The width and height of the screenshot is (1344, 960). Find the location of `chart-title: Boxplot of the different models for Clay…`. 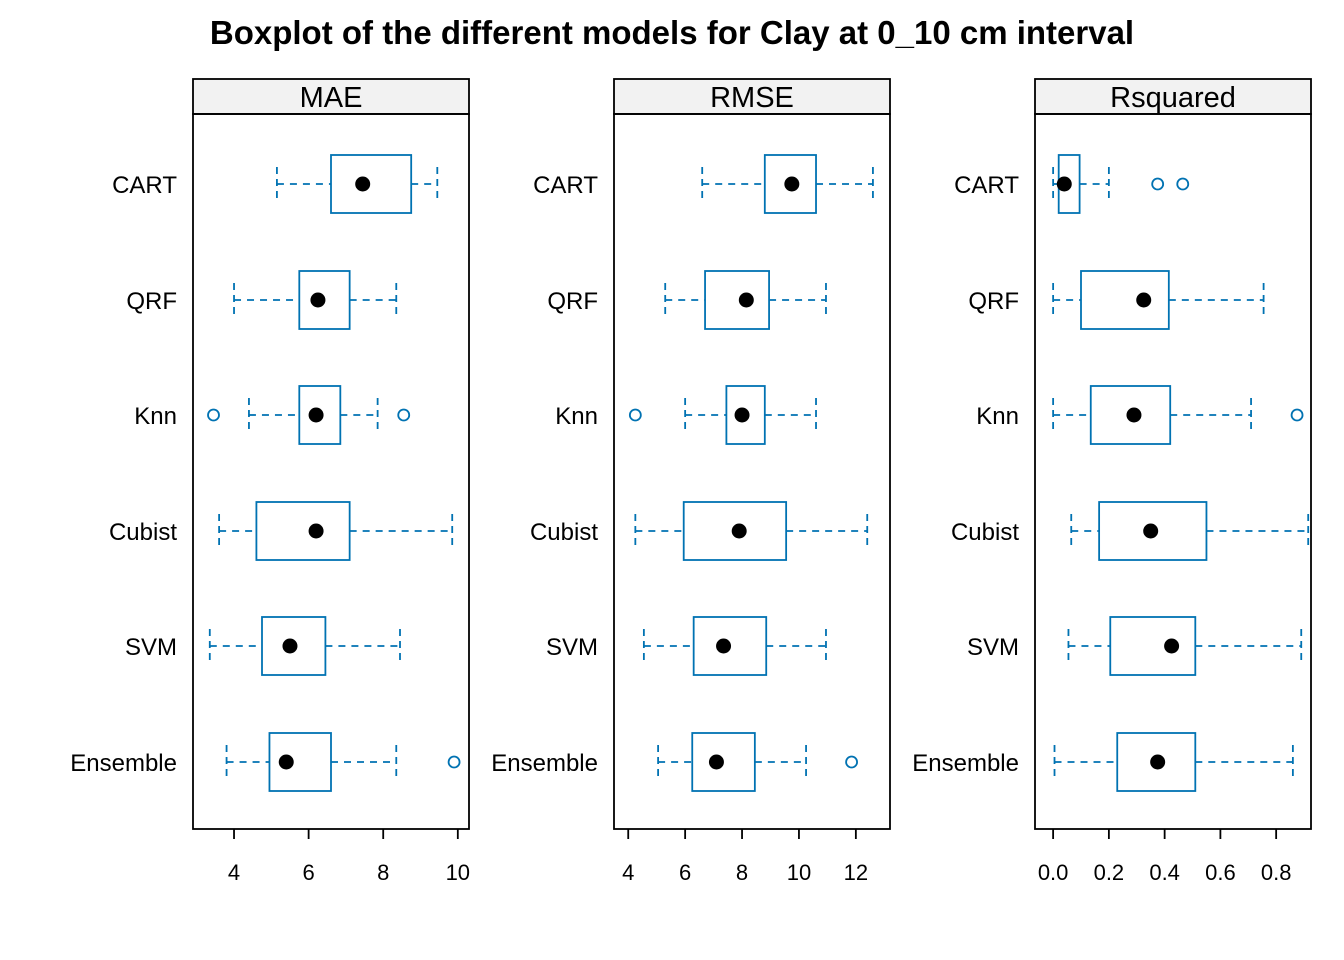

chart-title: Boxplot of the different models for Clay… is located at coordinates (672, 32).